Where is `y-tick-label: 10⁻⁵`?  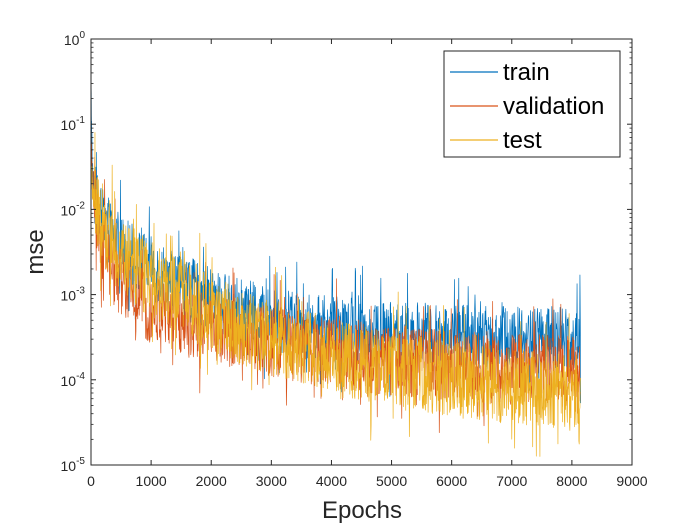 y-tick-label: 10⁻⁵ is located at coordinates (73, 465).